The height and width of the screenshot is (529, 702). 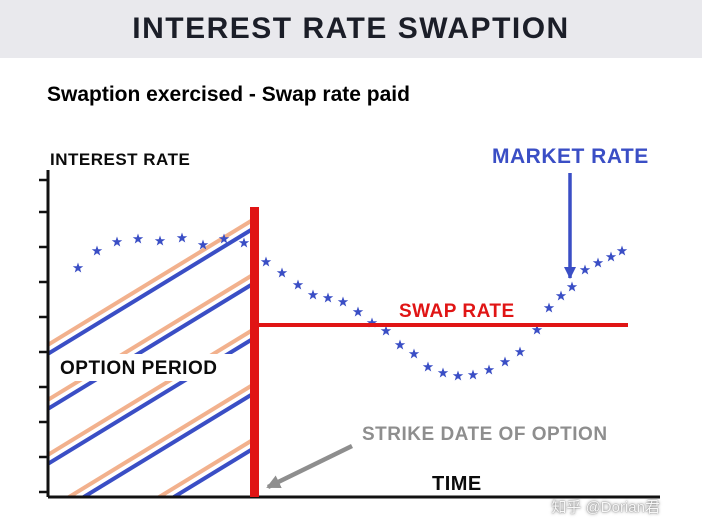 I want to click on title-banner: INTEREST RATE SWAPTION, so click(x=351, y=29).